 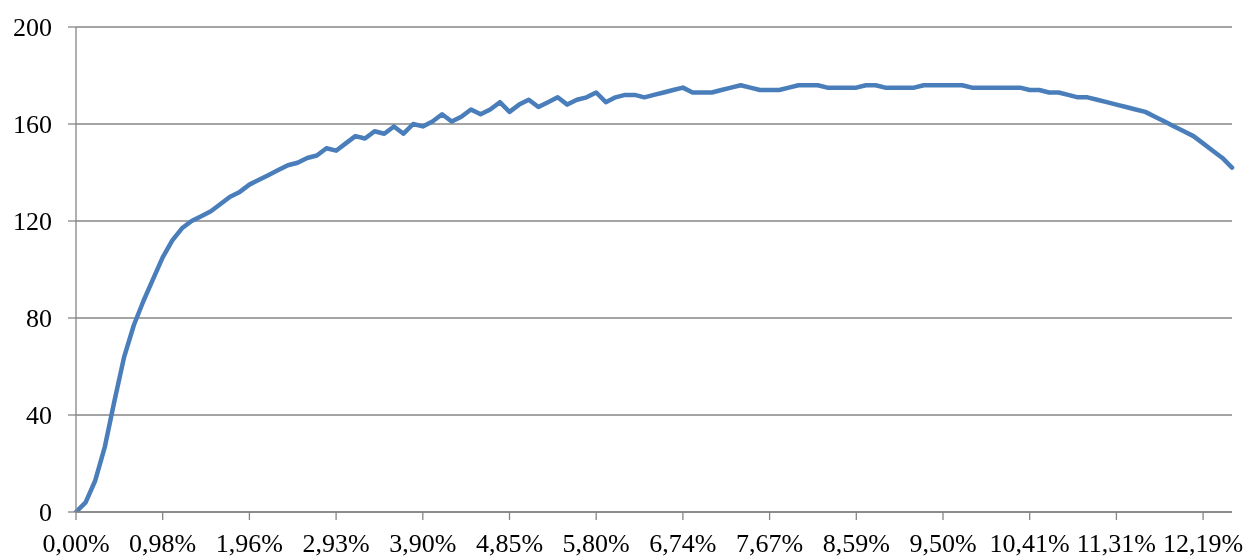 I want to click on x-tick-label: 11,31%, so click(x=1116, y=543).